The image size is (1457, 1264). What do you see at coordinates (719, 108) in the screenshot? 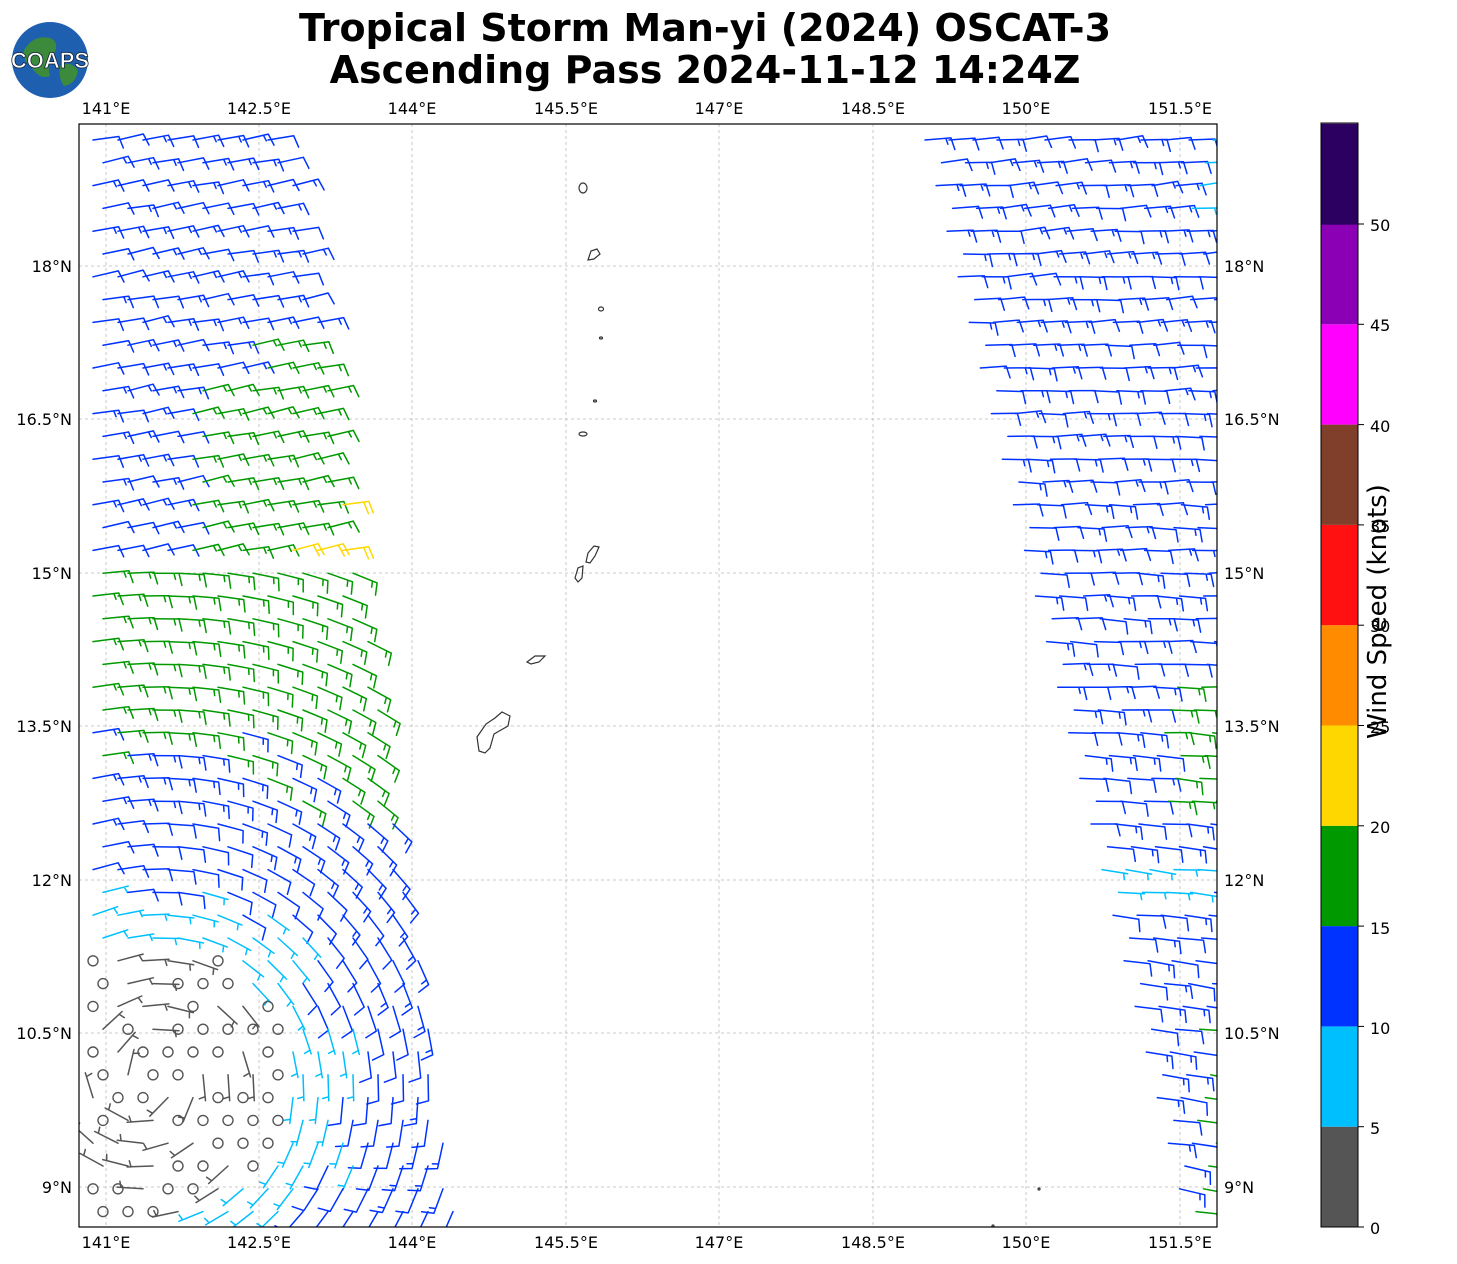
I see `lon-tick: 147°E` at bounding box center [719, 108].